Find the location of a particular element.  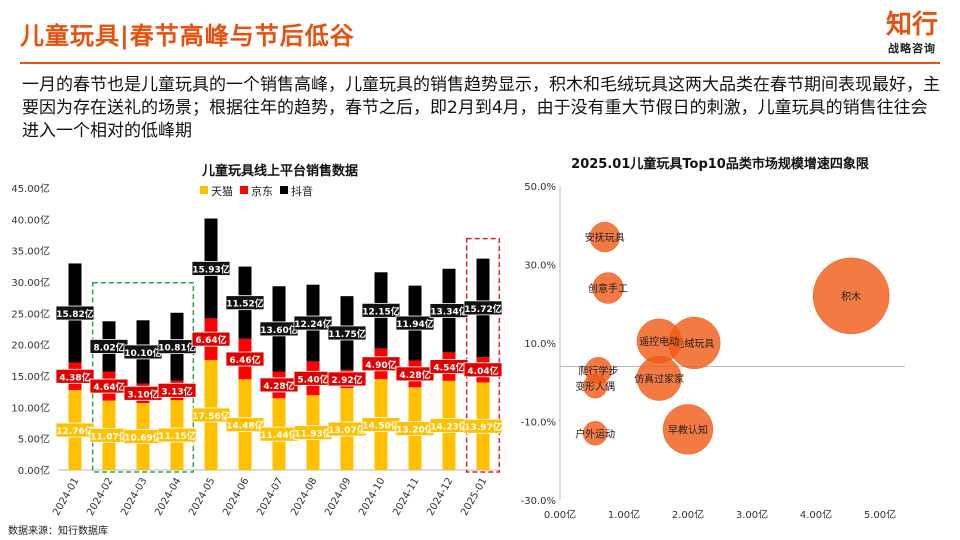

y-tick-label: 5.00亿 is located at coordinates (34, 439).